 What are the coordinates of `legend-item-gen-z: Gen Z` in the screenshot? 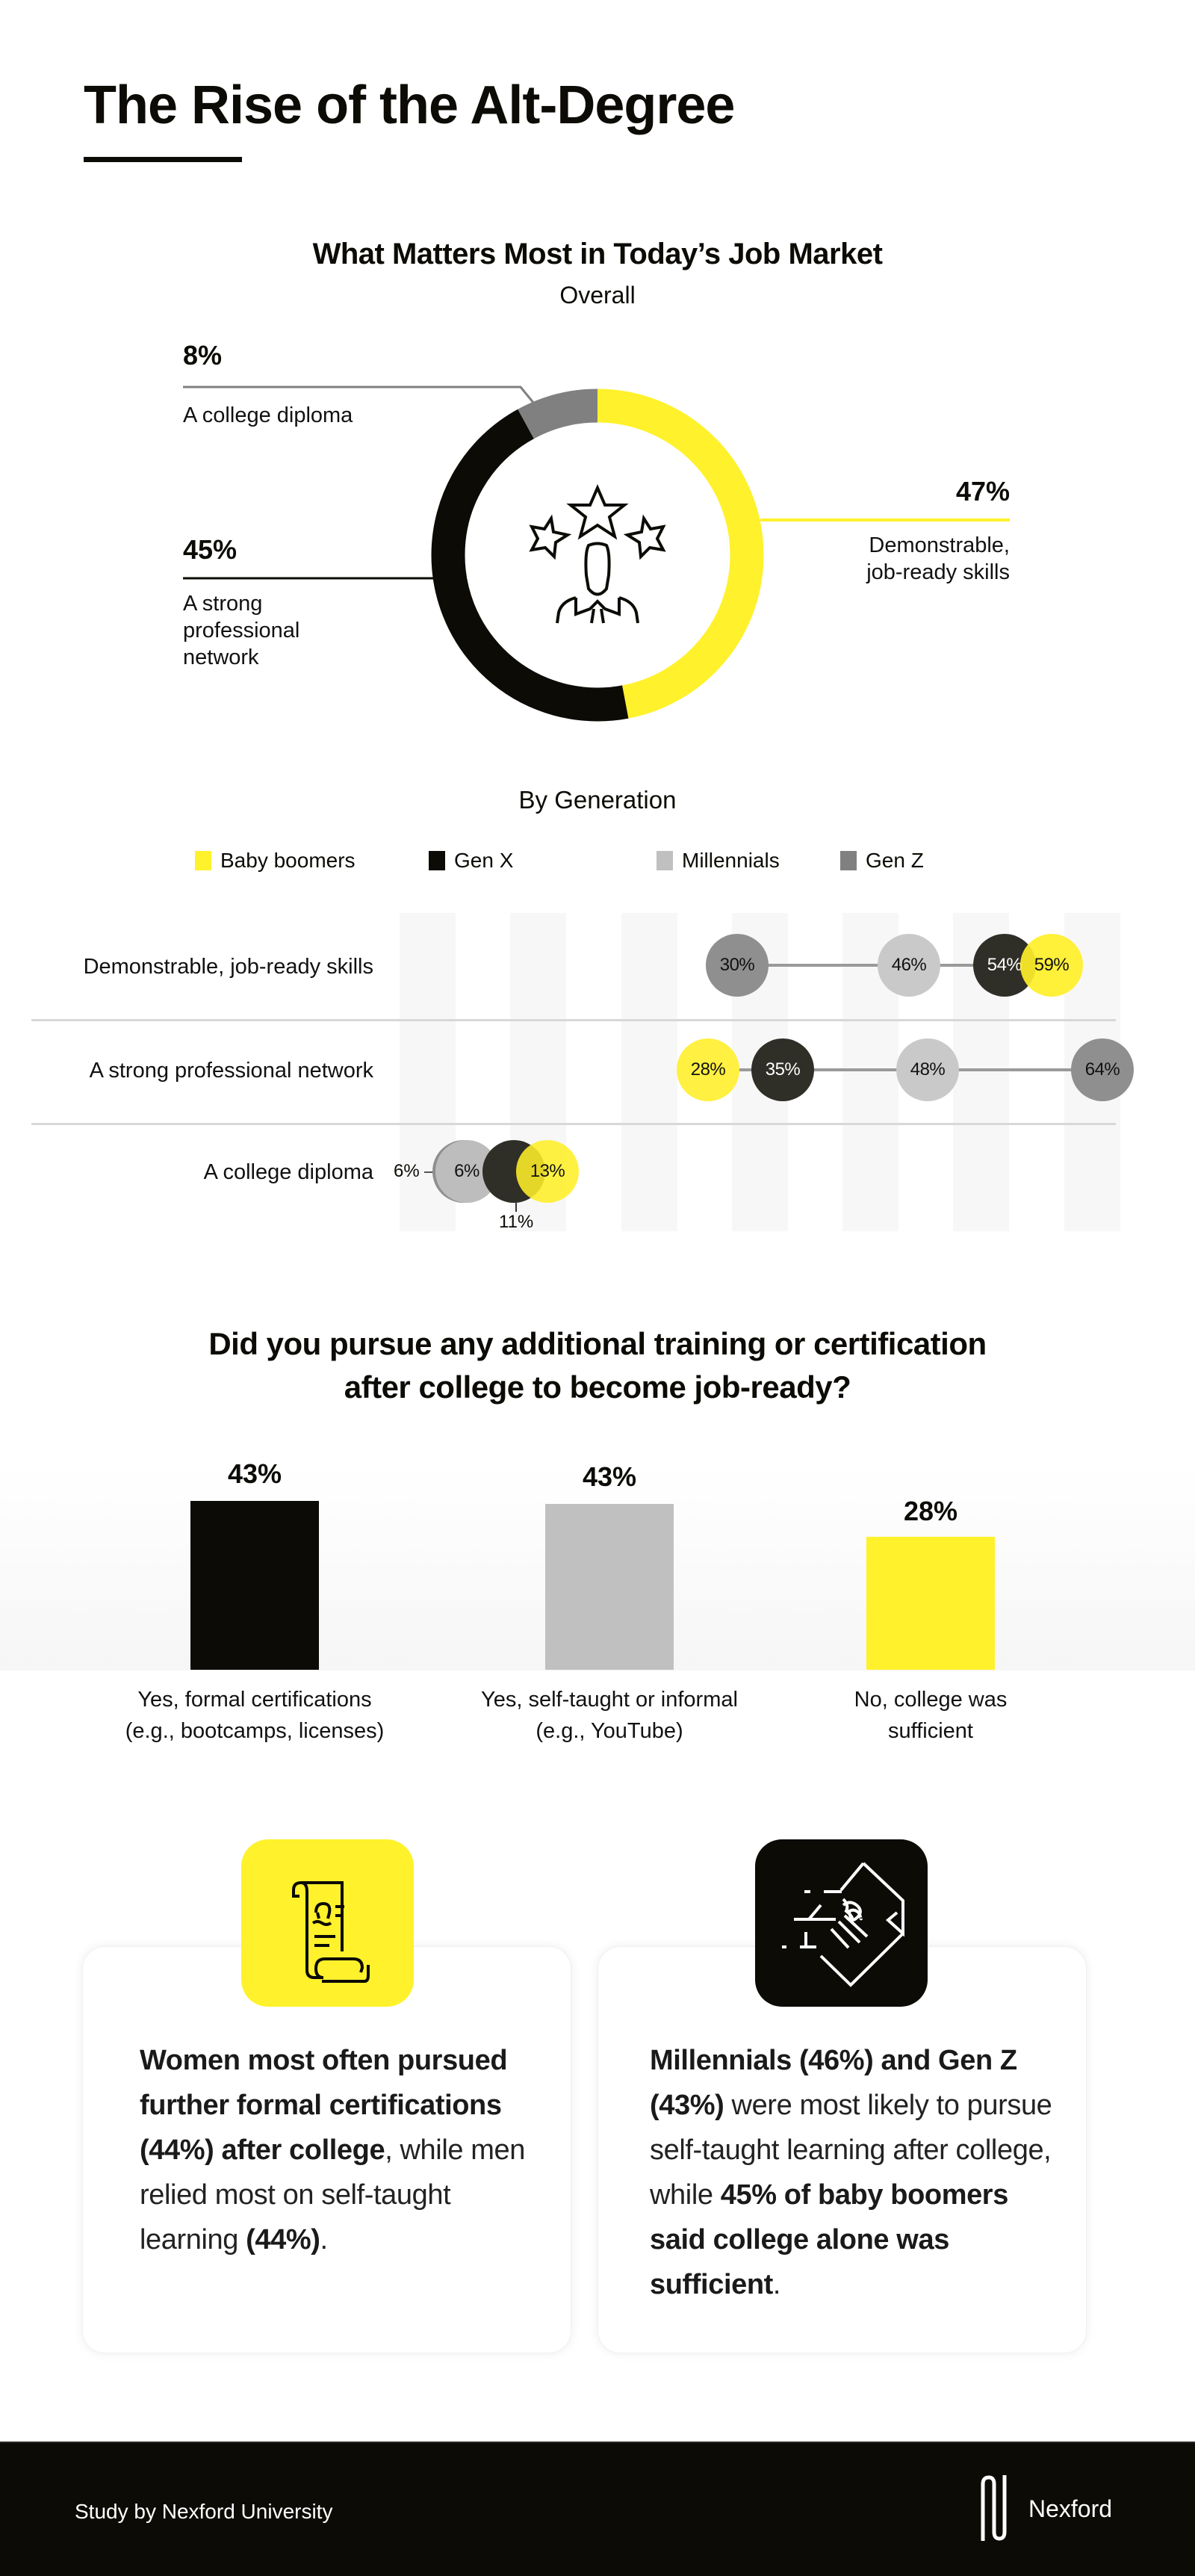 It's located at (882, 860).